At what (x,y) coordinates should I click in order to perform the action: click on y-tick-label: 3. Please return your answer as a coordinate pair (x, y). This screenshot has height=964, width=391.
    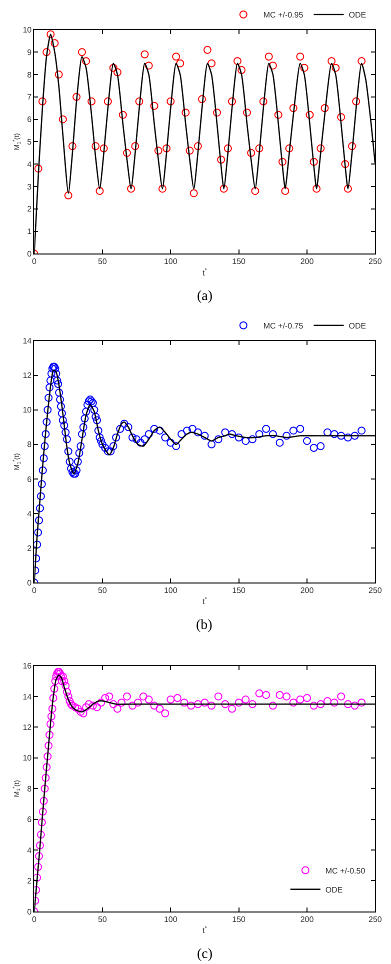
    Looking at the image, I should click on (29, 187).